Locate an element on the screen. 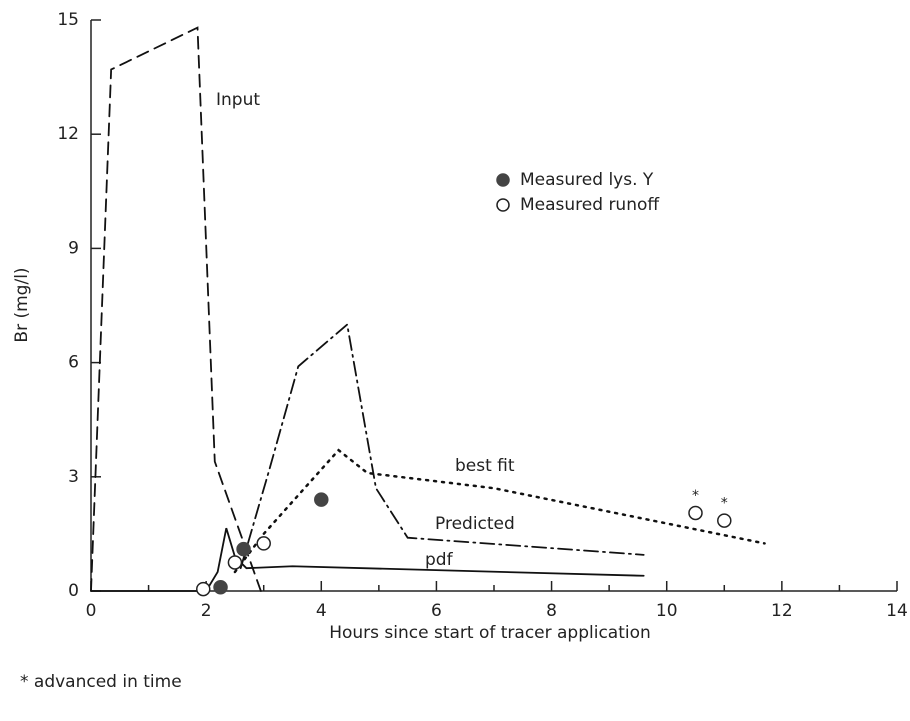 This screenshot has height=721, width=910. y-tick-label: 15 is located at coordinates (68, 20).